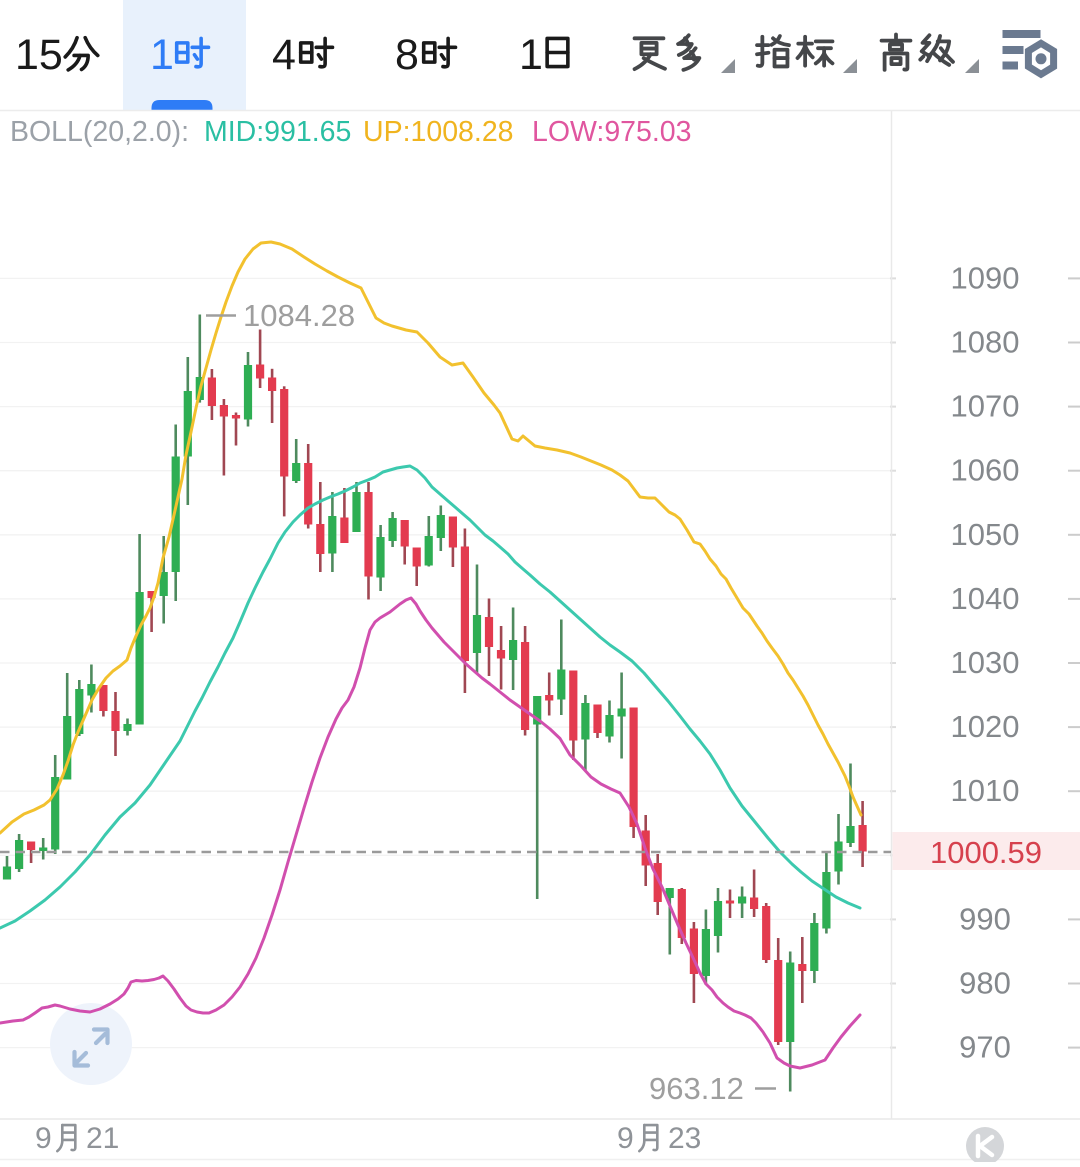 The image size is (1080, 1167). Describe the element at coordinates (284, 55) in the screenshot. I see `svg-text: 4` at that location.